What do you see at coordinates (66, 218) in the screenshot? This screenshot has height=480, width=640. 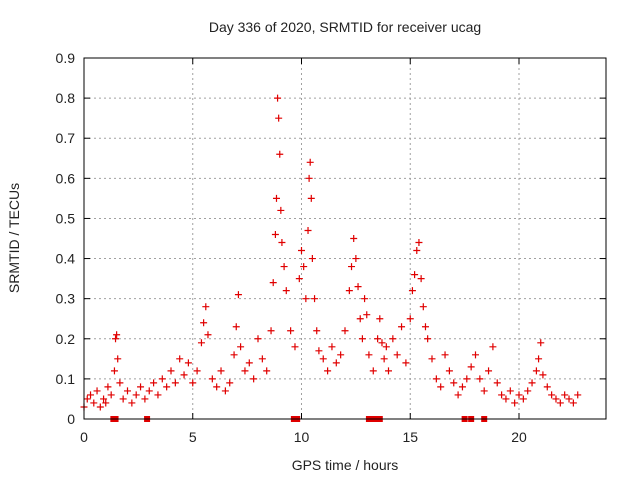 I see `y-tick-label: 0.5` at bounding box center [66, 218].